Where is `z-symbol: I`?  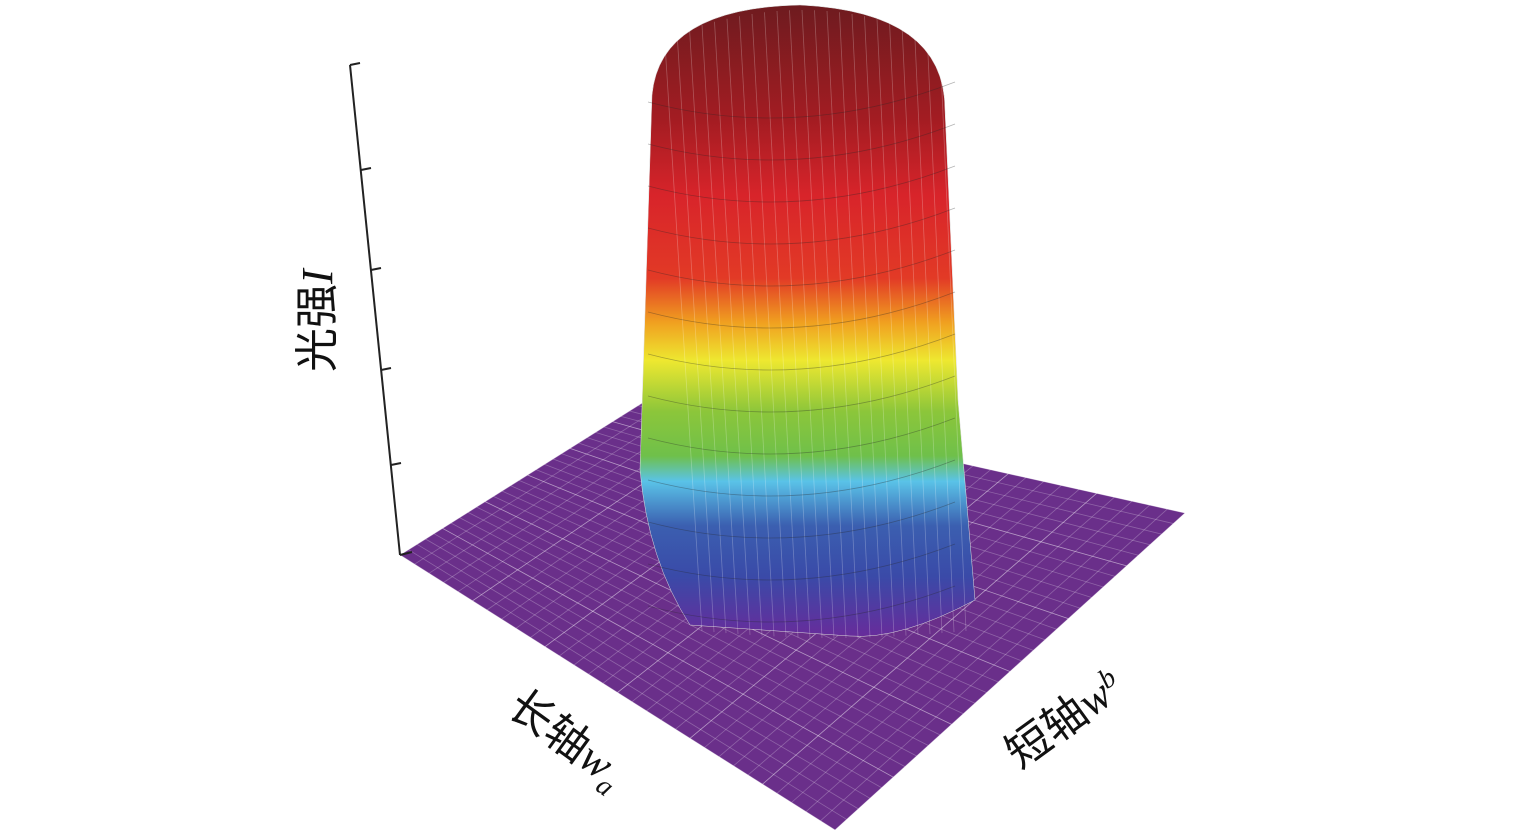
z-symbol: I is located at coordinates (317, 276).